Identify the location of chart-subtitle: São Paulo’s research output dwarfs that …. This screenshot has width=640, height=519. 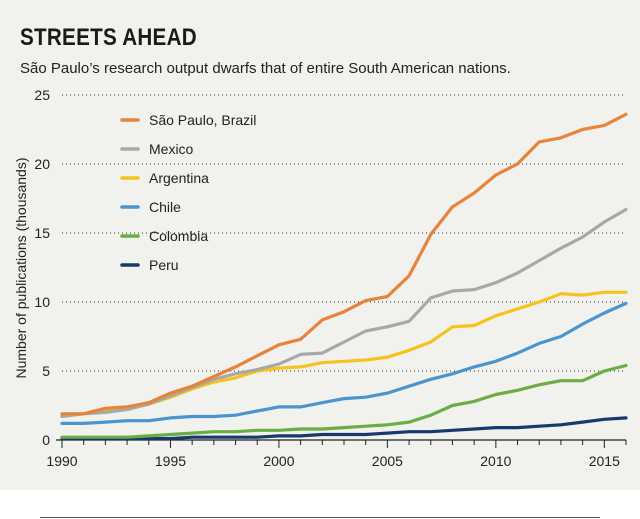
(265, 68).